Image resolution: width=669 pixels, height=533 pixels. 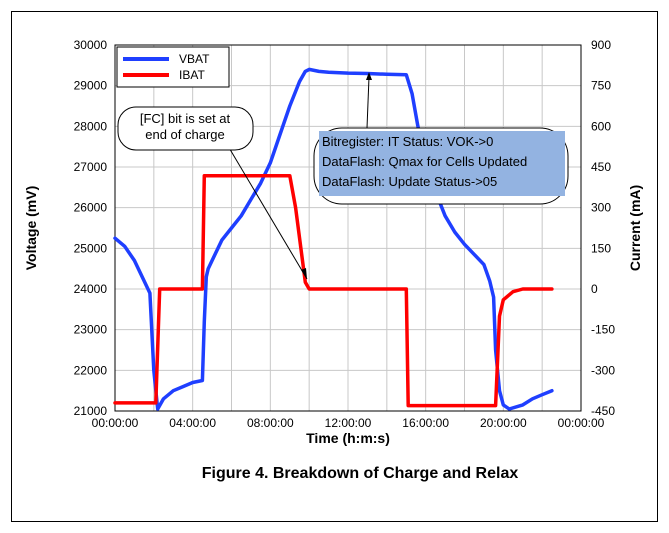 I want to click on y-right-tick-label: 750, so click(x=601, y=86).